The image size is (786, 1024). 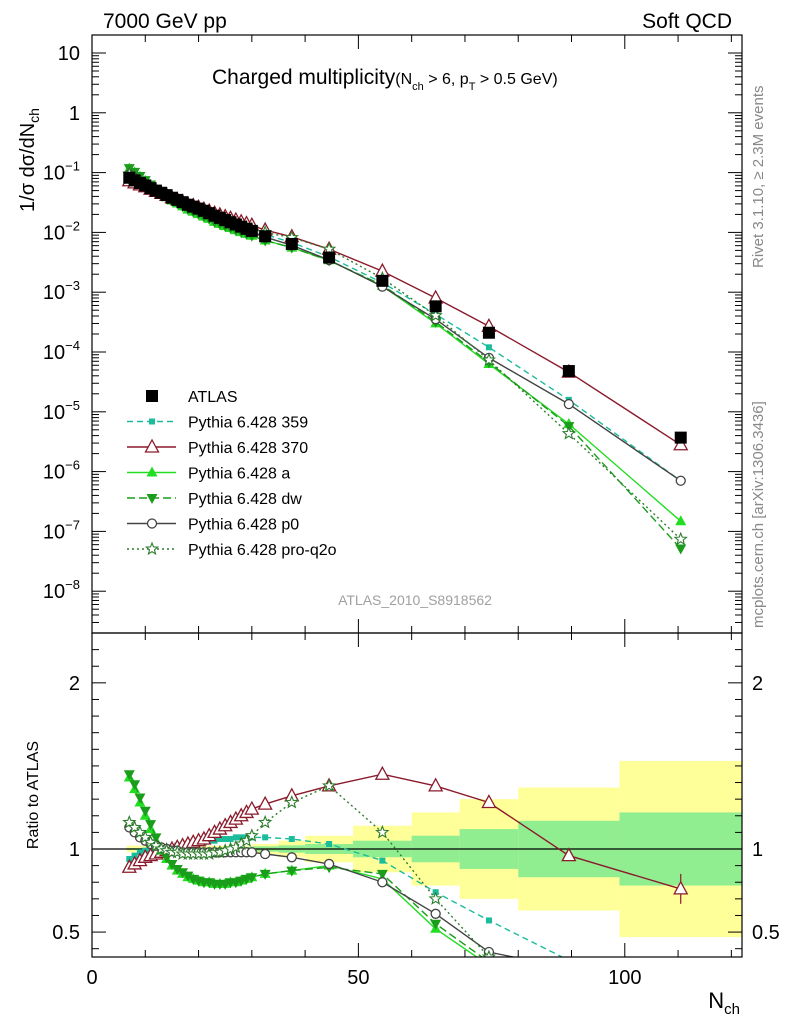 I want to click on ratio-y-tick-label: 0.5, so click(x=66, y=933).